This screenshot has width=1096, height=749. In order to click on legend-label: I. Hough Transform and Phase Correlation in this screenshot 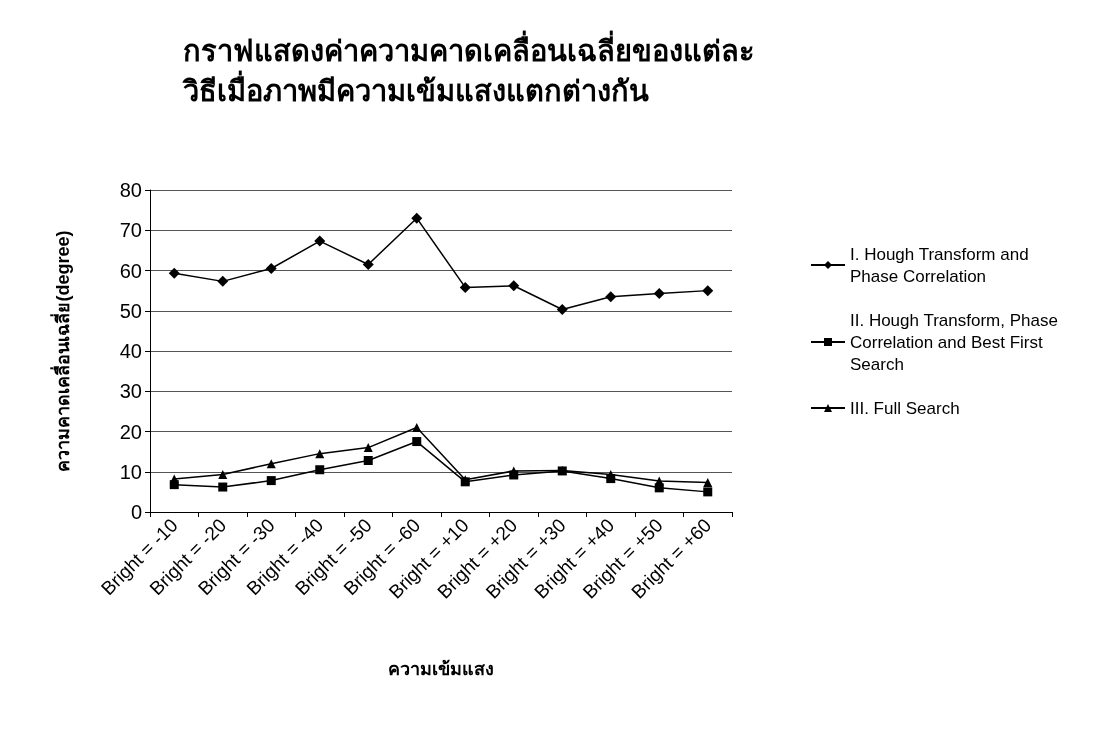, I will do `click(942, 265)`.